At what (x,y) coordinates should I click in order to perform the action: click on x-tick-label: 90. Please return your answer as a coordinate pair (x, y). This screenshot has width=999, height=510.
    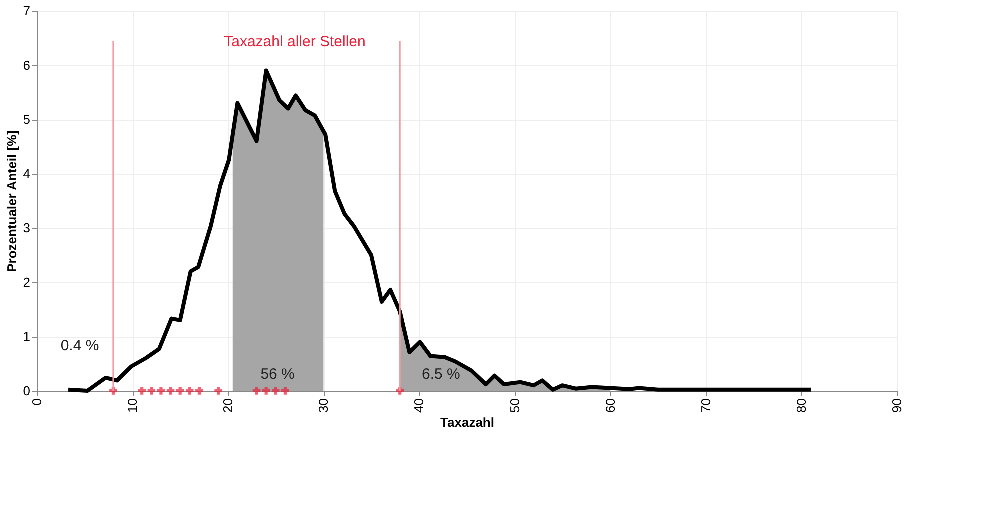
    Looking at the image, I should click on (897, 405).